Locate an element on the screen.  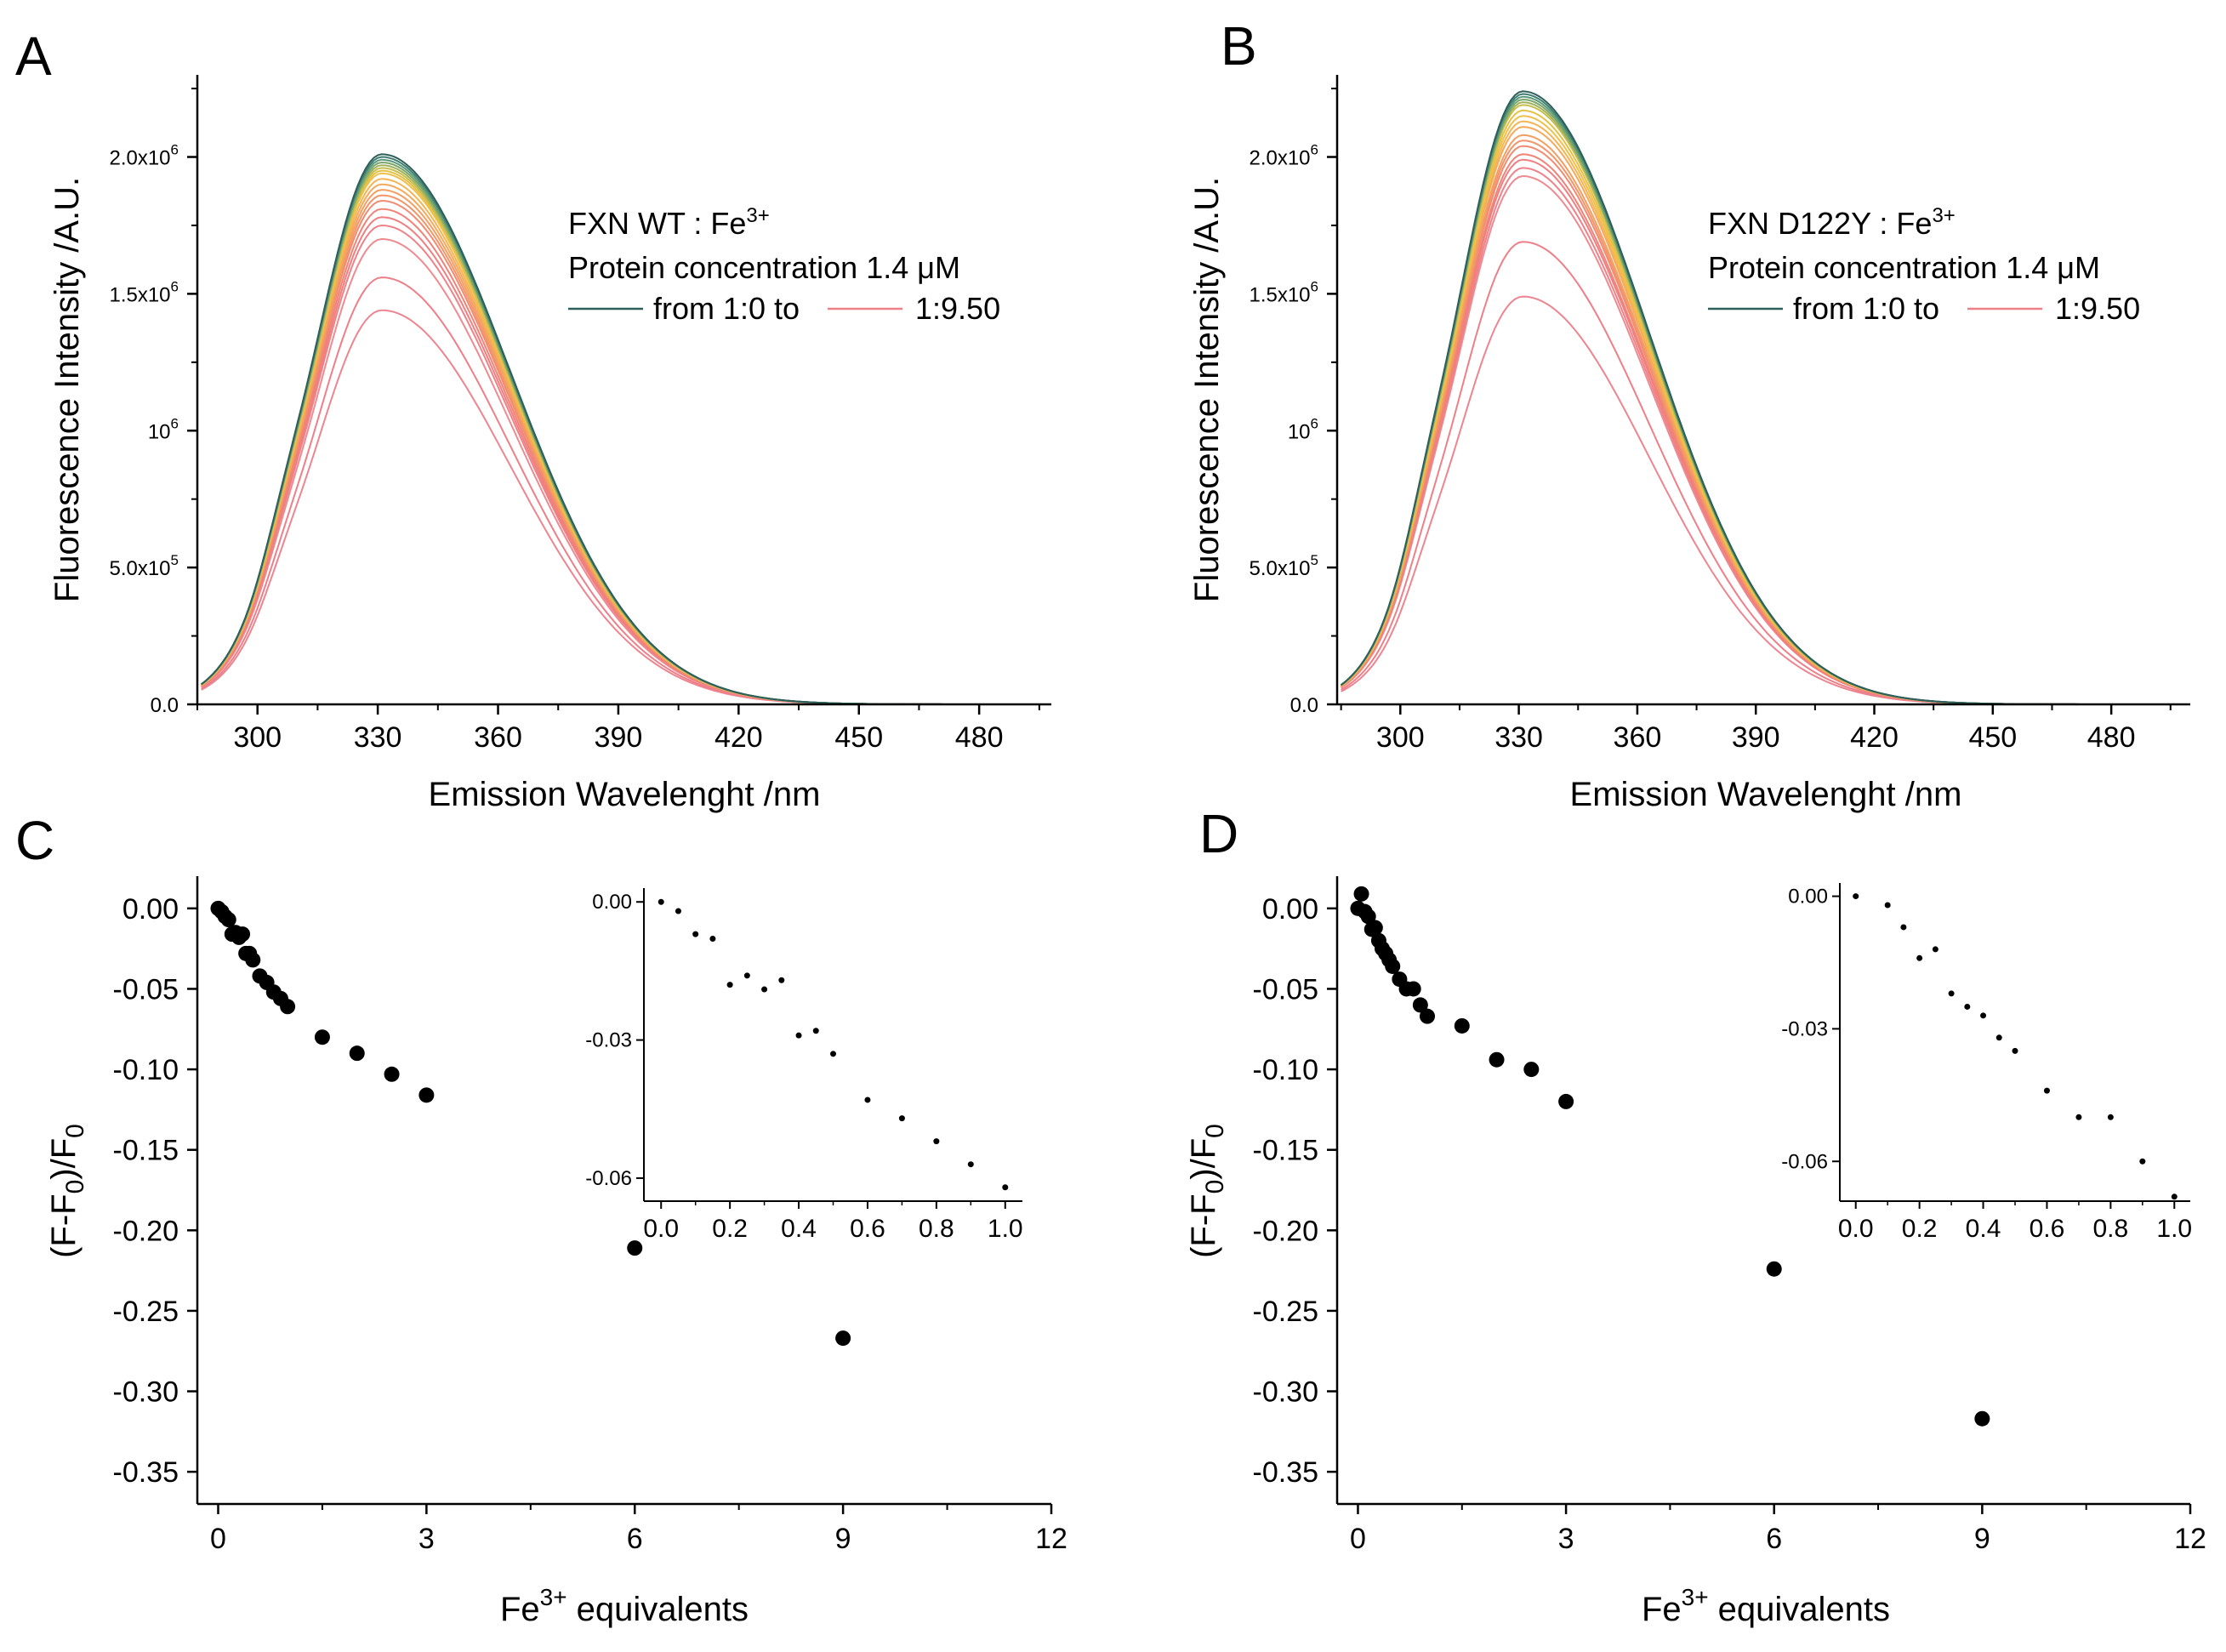
panel-b-legend-concentration: Protein concentration 1.4 μM is located at coordinates (1904, 267).